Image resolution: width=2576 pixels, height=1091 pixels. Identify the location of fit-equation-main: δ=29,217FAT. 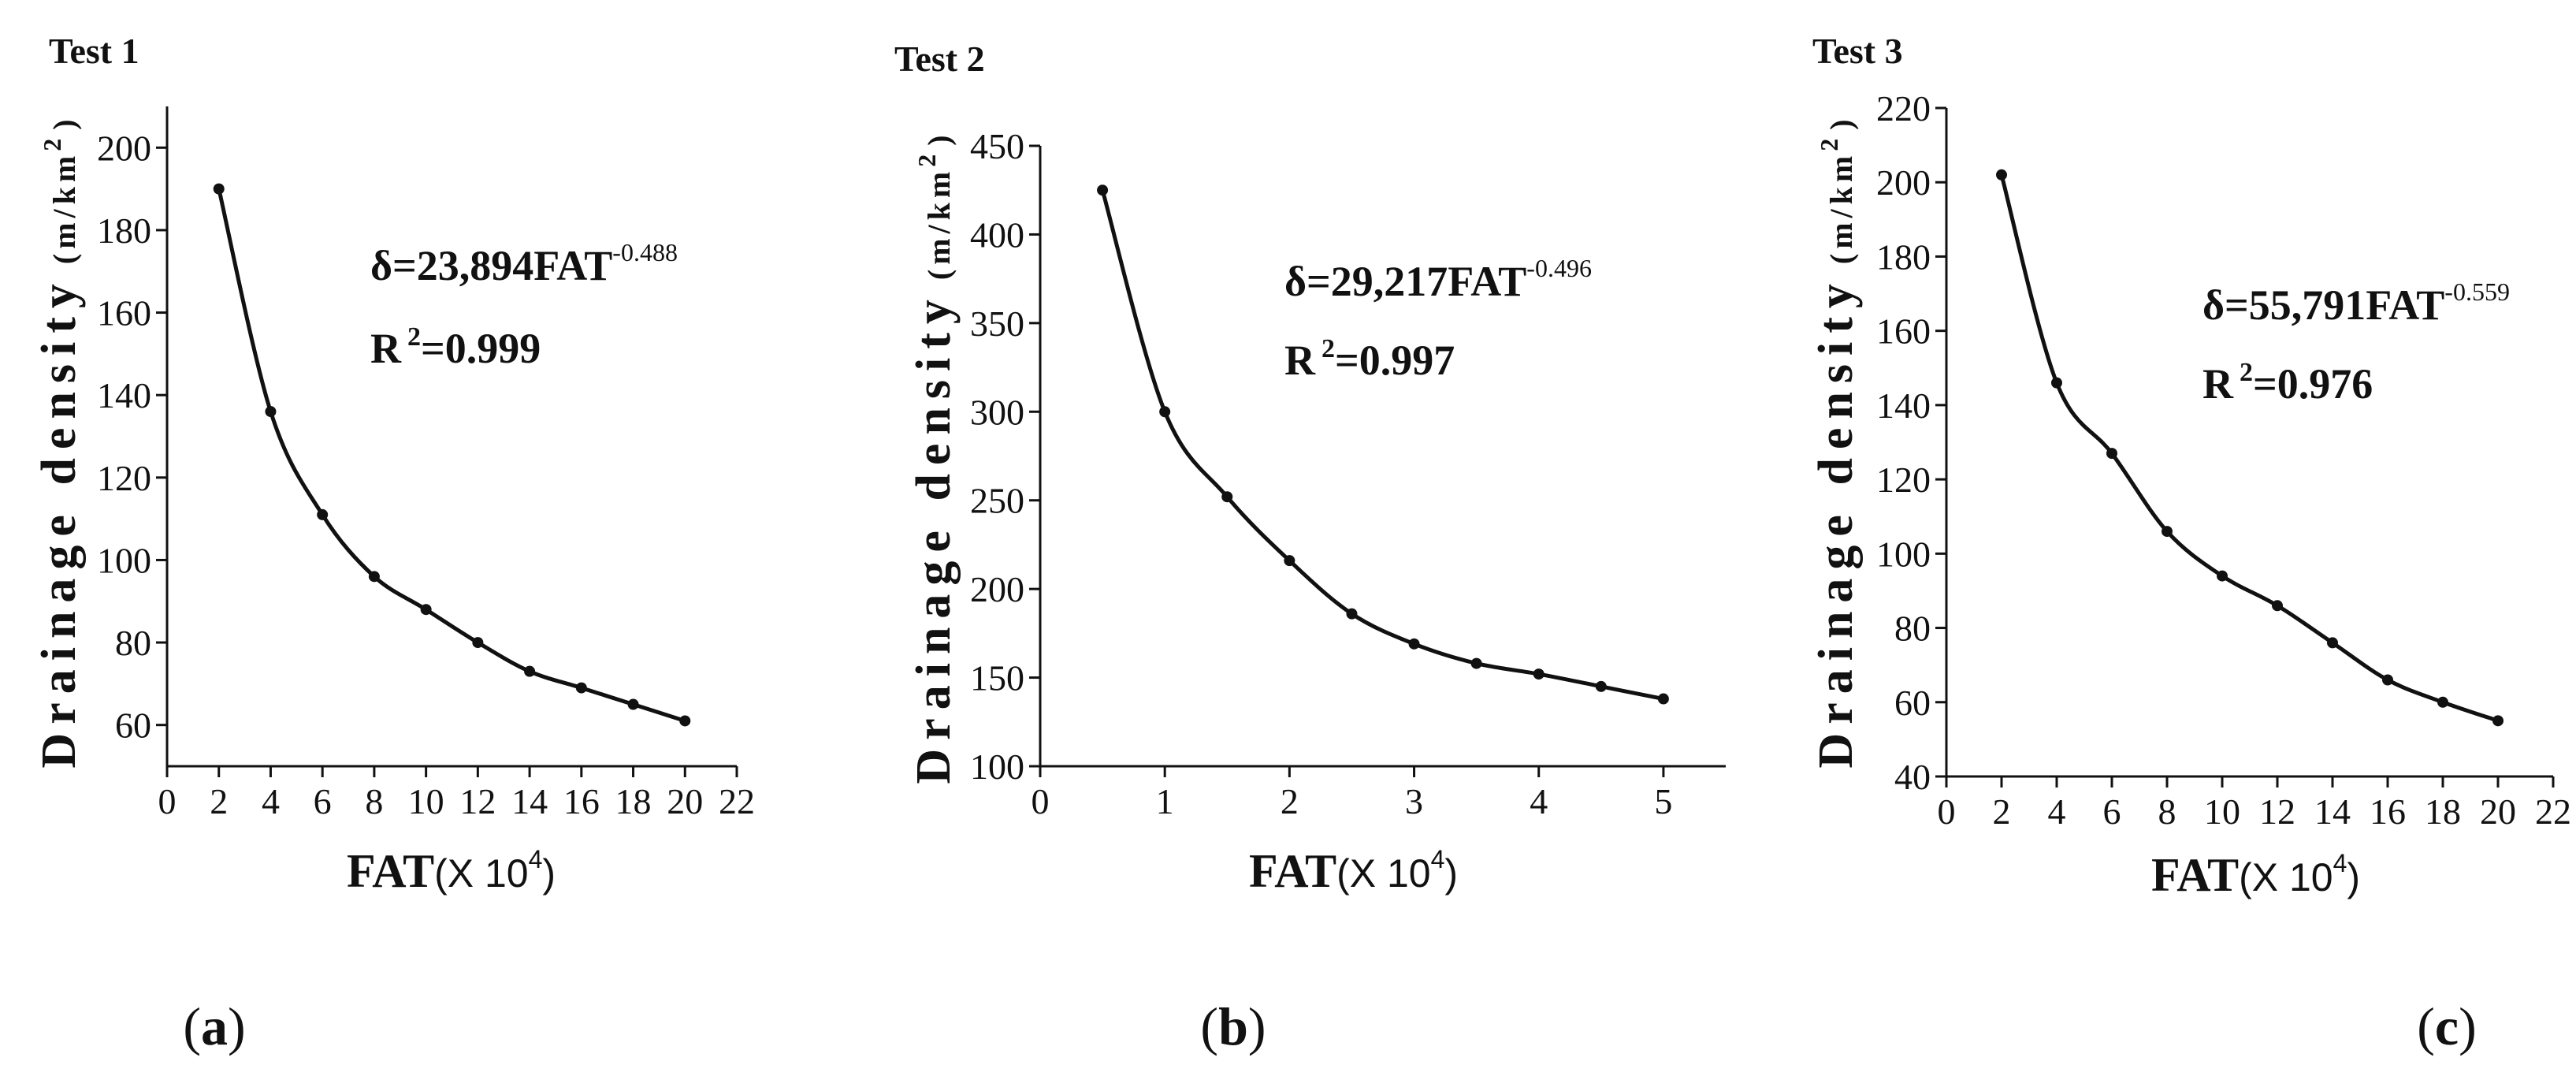
(1405, 281).